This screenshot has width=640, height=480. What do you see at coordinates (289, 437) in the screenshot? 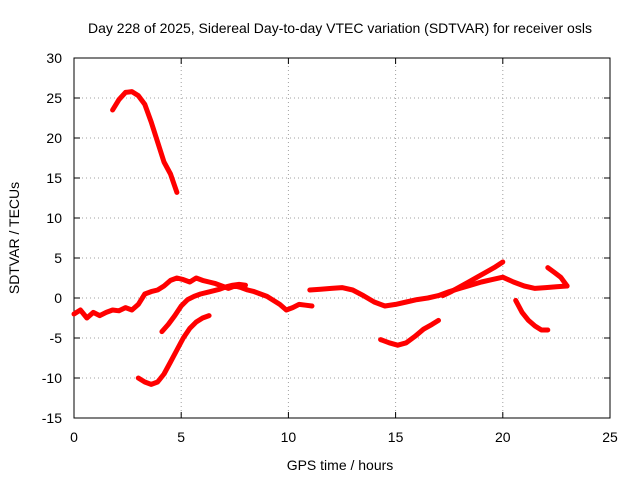
I see `x-tick-label: 10` at bounding box center [289, 437].